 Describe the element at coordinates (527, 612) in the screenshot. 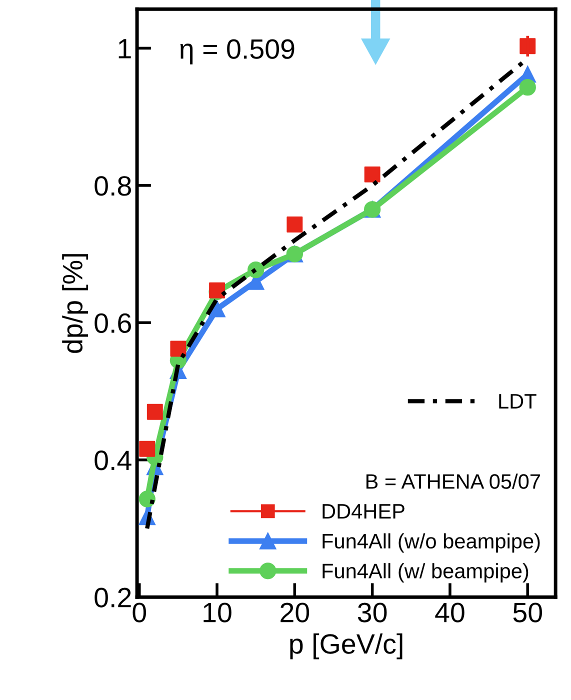

I see `x-tick-label: 50` at that location.